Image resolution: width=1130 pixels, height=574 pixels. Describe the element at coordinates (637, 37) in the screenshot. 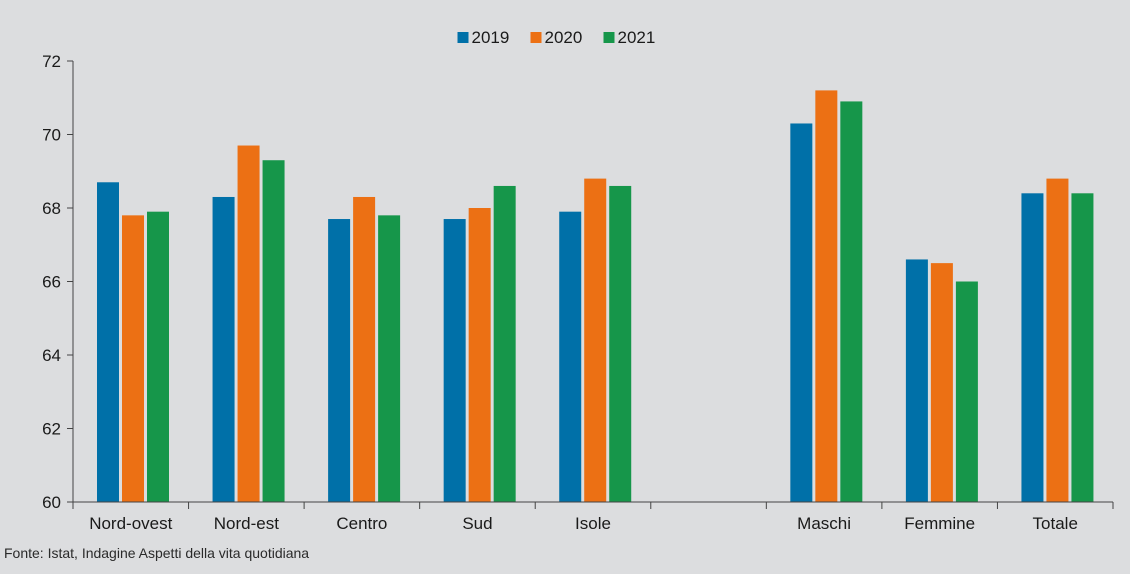

I see `legend-label-2021: 2021` at that location.